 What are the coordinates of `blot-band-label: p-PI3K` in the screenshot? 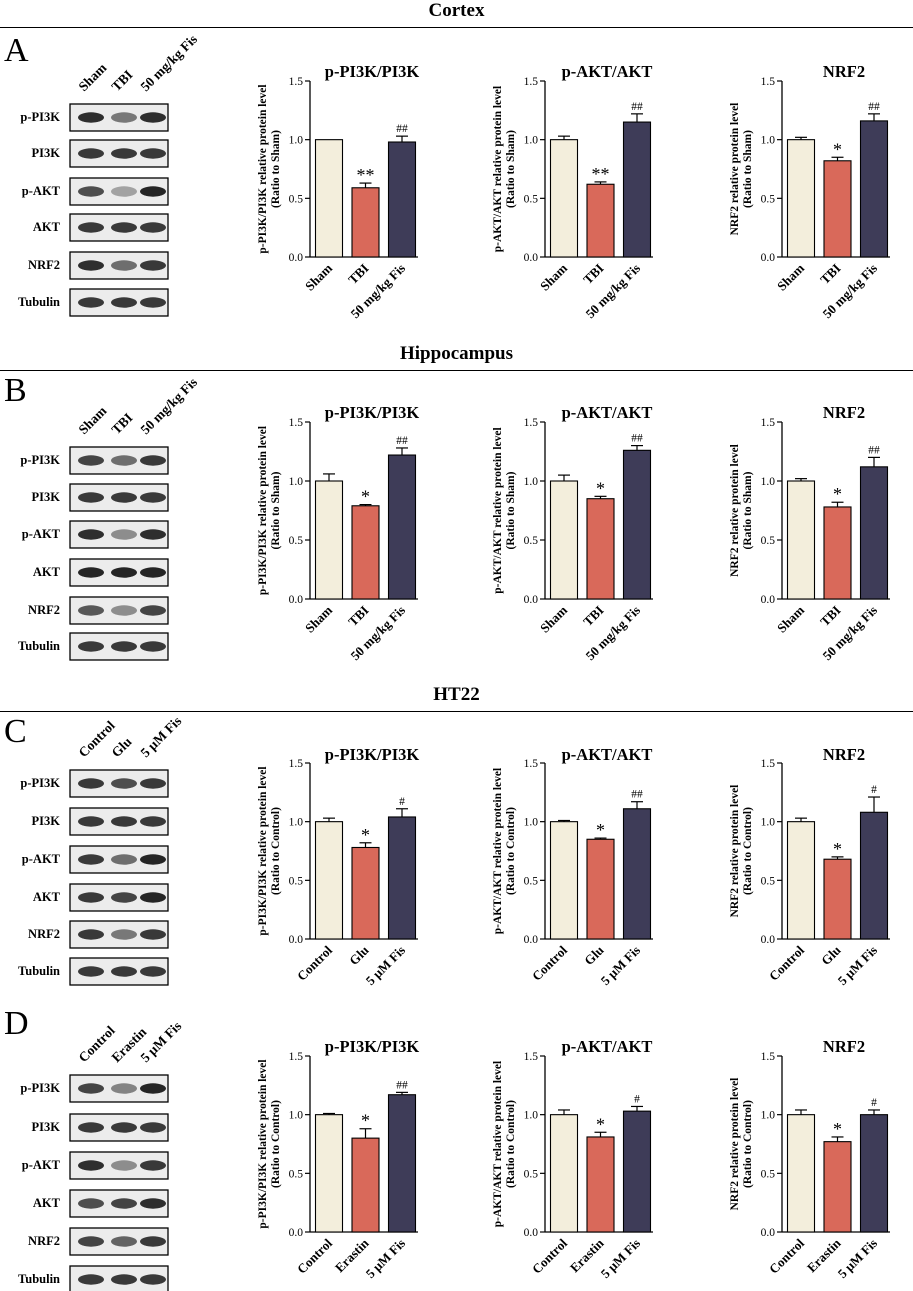 It's located at (40, 783).